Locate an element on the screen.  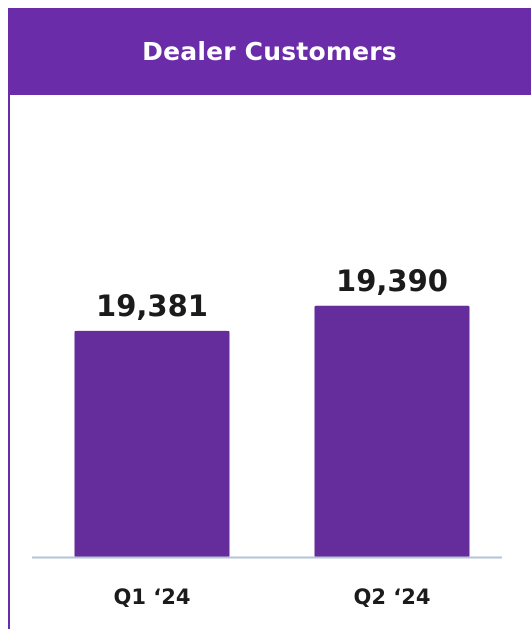
value-labels-group: 19,381 19,390 is located at coordinates (272, 293).